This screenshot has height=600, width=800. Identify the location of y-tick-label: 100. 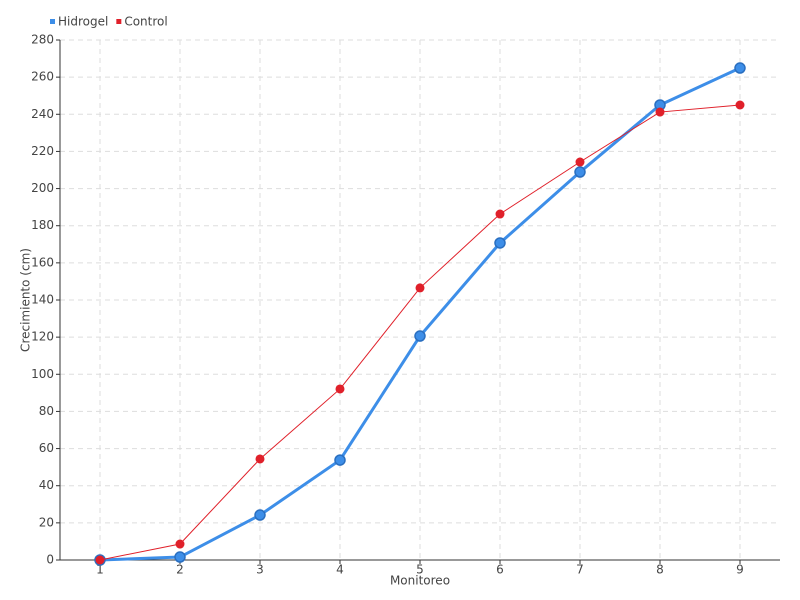
(42, 374).